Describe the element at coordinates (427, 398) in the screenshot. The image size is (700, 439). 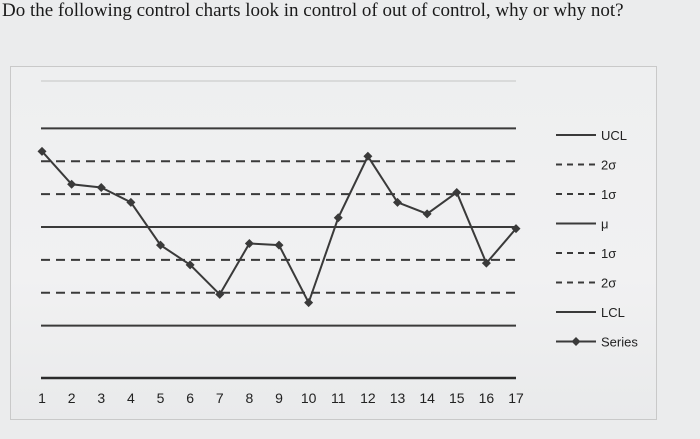
I see `x-tick-label: 14` at that location.